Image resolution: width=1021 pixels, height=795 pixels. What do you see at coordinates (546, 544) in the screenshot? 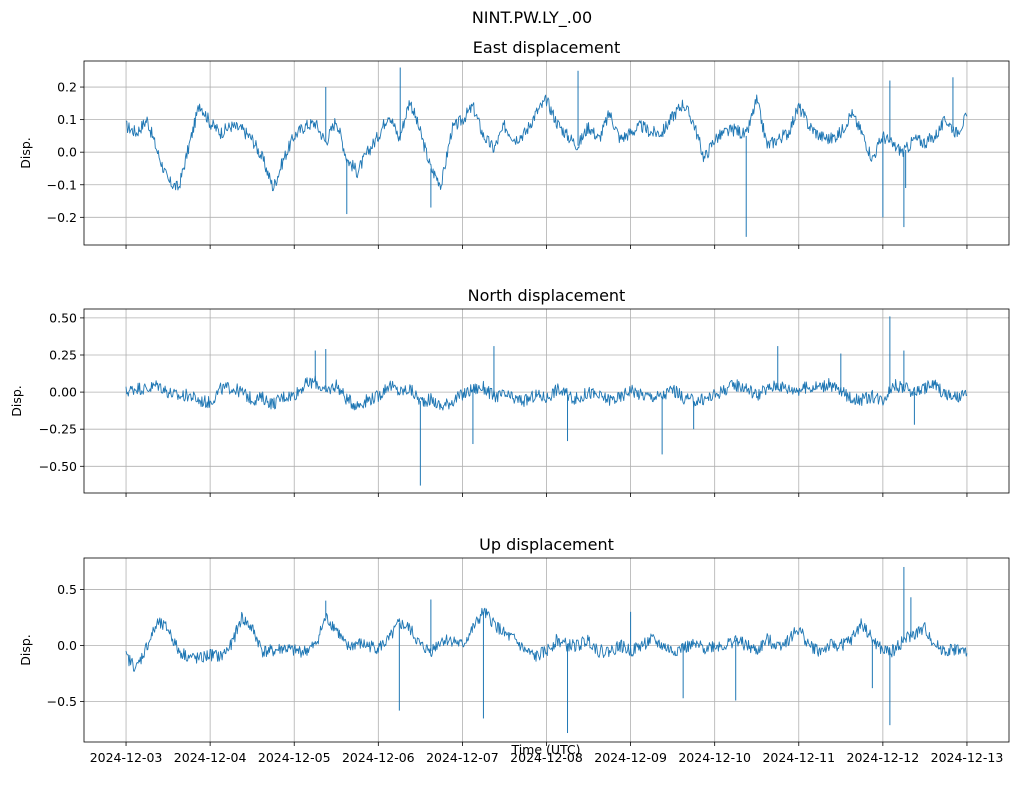
I see `up-panel-title: Up displacement` at bounding box center [546, 544].